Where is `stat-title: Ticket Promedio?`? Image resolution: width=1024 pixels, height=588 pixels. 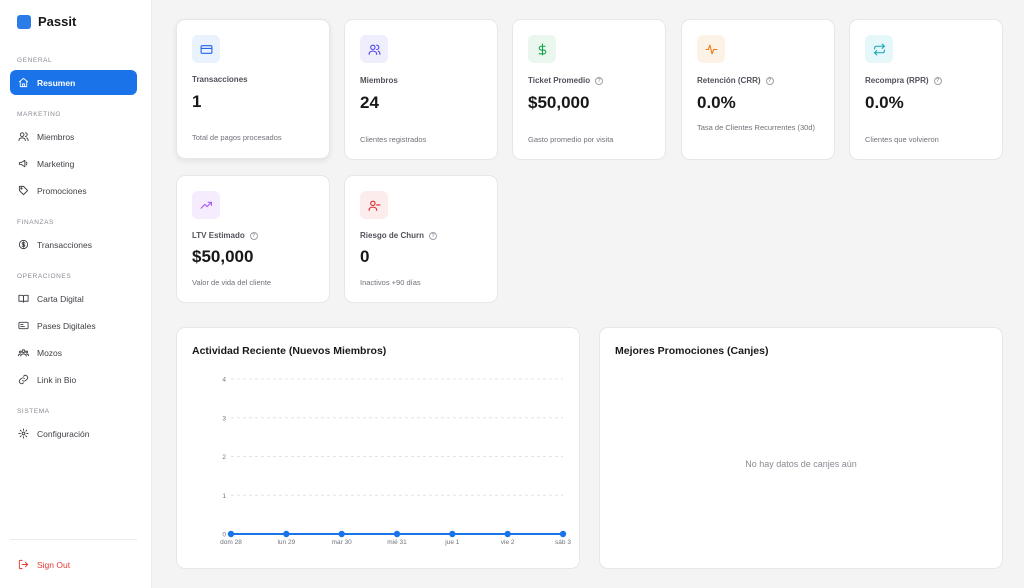 stat-title: Ticket Promedio? is located at coordinates (566, 80).